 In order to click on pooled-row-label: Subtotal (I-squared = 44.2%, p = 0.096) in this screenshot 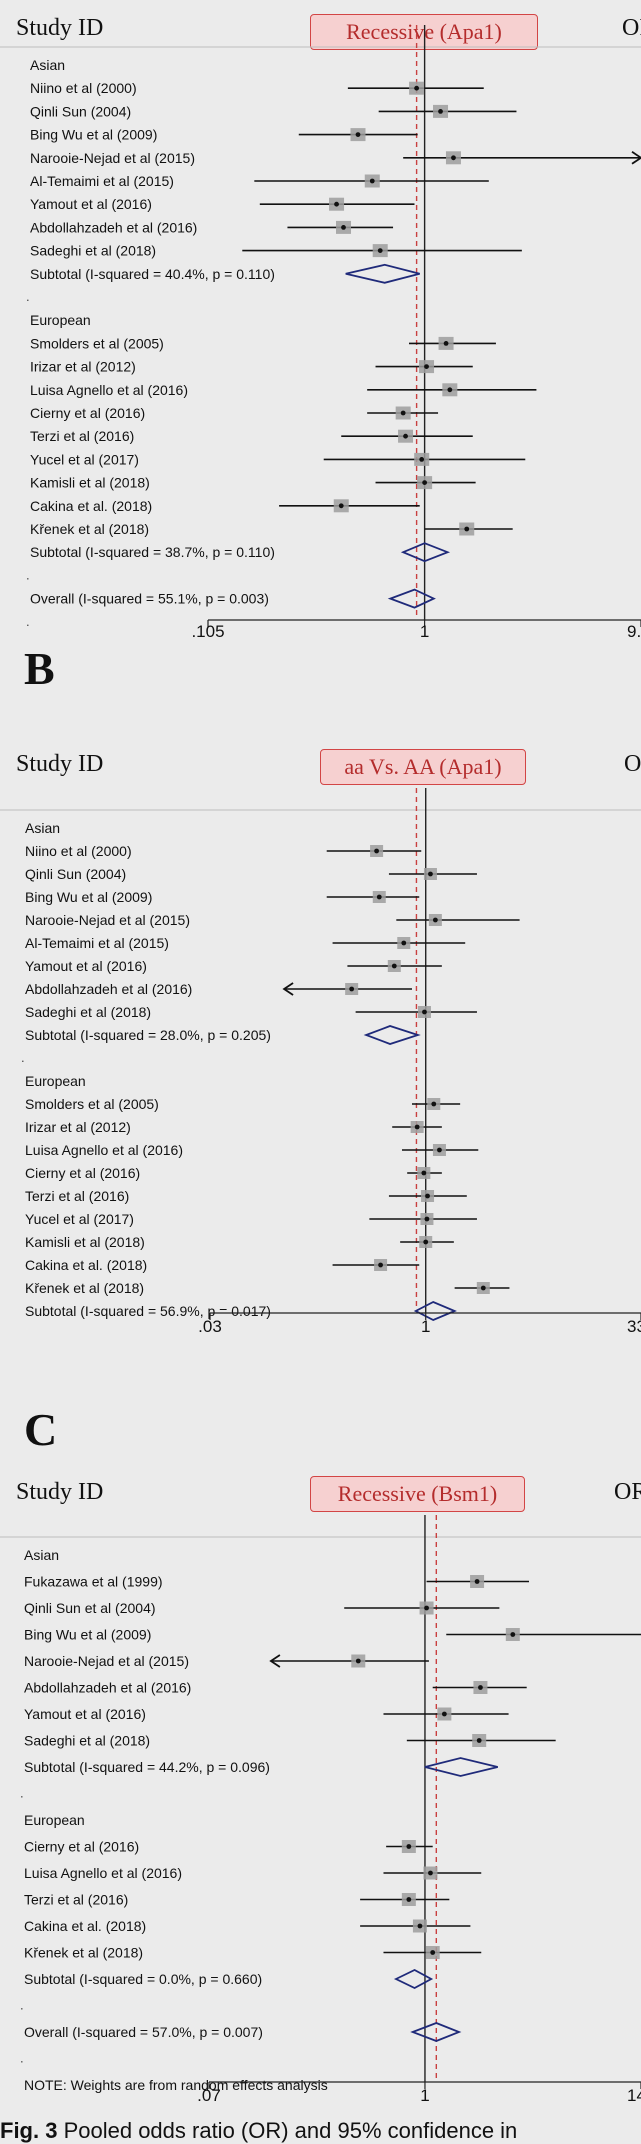, I will do `click(147, 1767)`.